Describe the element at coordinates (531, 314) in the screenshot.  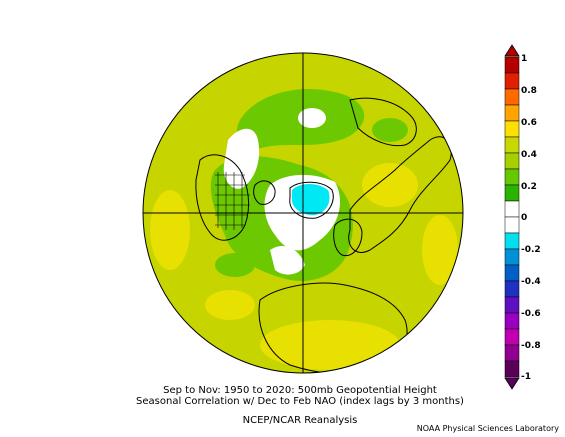
I see `colorbar-label-neg-0.6: -0.6` at that location.